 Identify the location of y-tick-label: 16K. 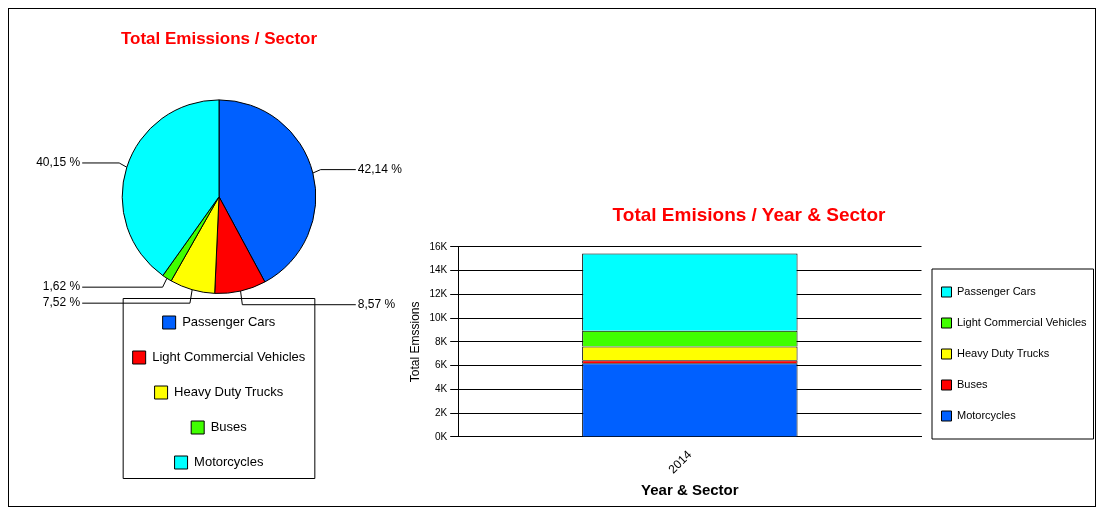
(438, 246).